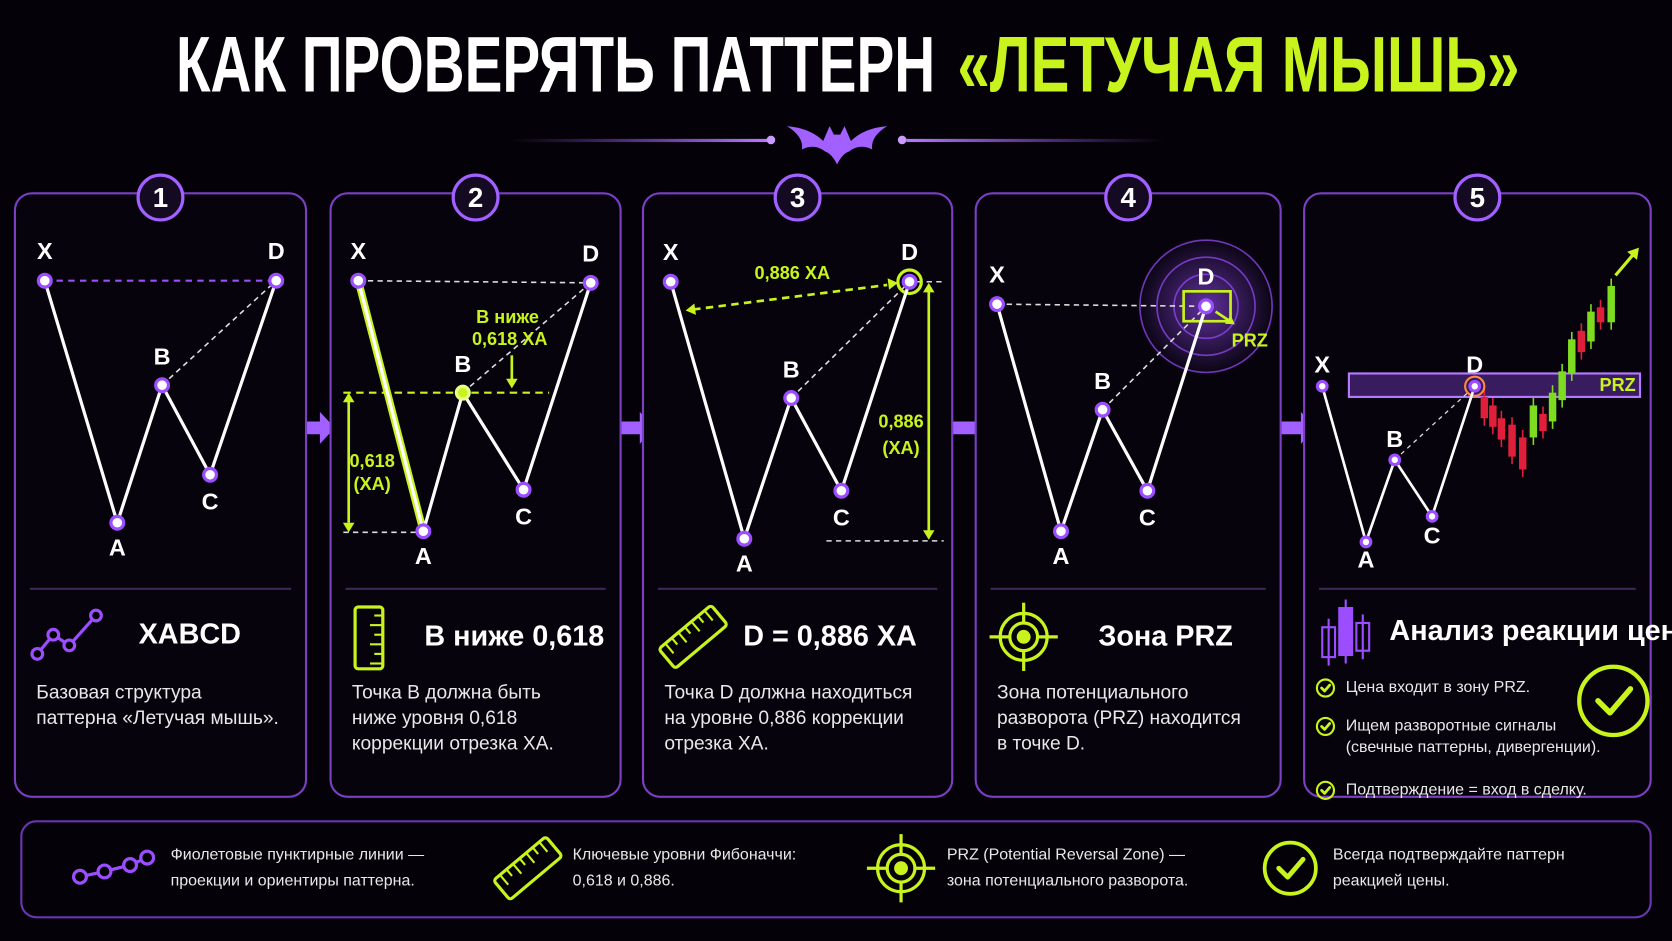 The width and height of the screenshot is (1672, 941). I want to click on step-heading: Анализ реакции цены, so click(1530, 631).